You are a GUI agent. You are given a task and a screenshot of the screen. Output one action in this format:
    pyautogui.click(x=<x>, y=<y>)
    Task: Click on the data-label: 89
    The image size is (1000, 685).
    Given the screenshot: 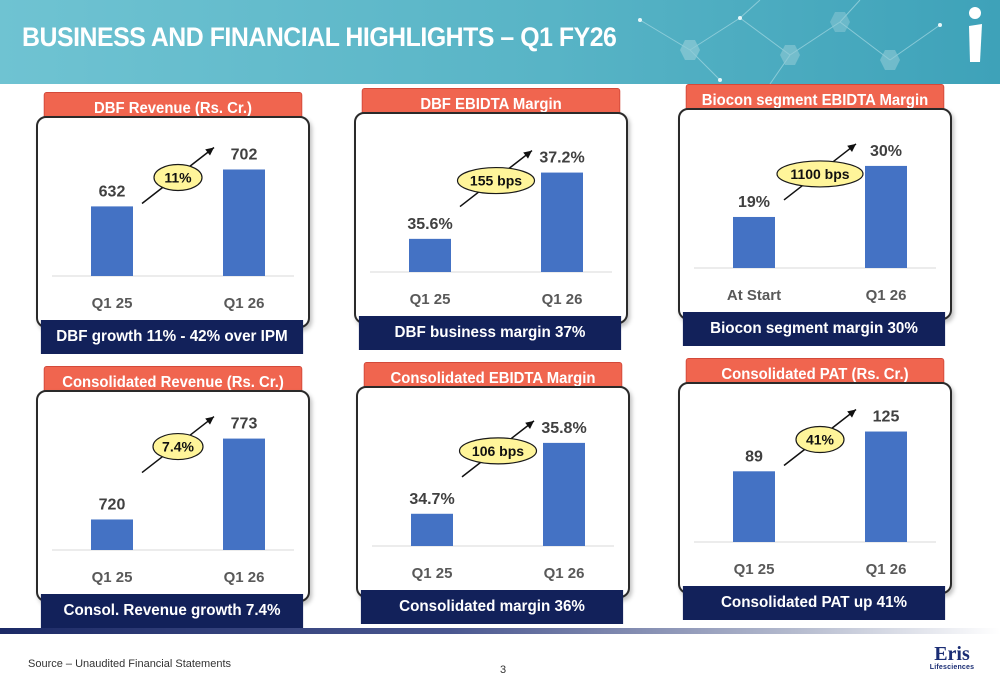 What is the action you would take?
    pyautogui.click(x=754, y=456)
    